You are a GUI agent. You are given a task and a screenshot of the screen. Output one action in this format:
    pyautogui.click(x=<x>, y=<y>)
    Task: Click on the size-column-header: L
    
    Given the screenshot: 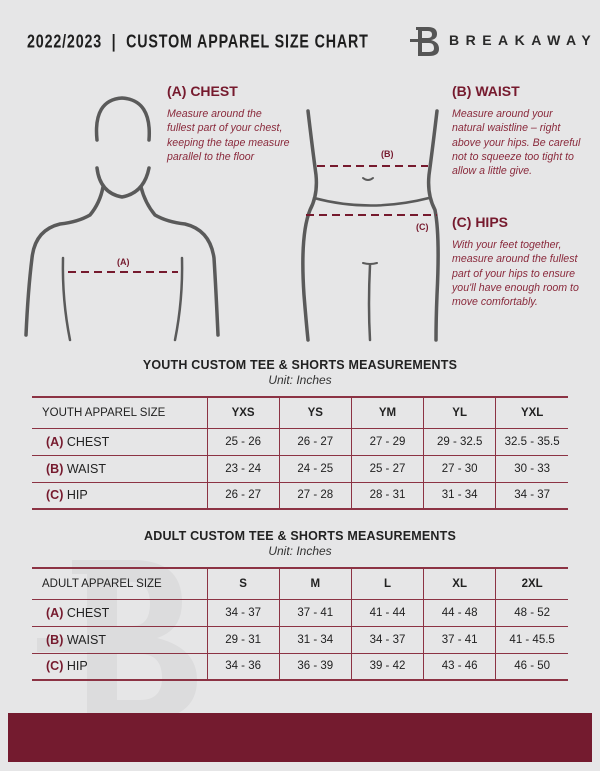 What is the action you would take?
    pyautogui.click(x=387, y=583)
    